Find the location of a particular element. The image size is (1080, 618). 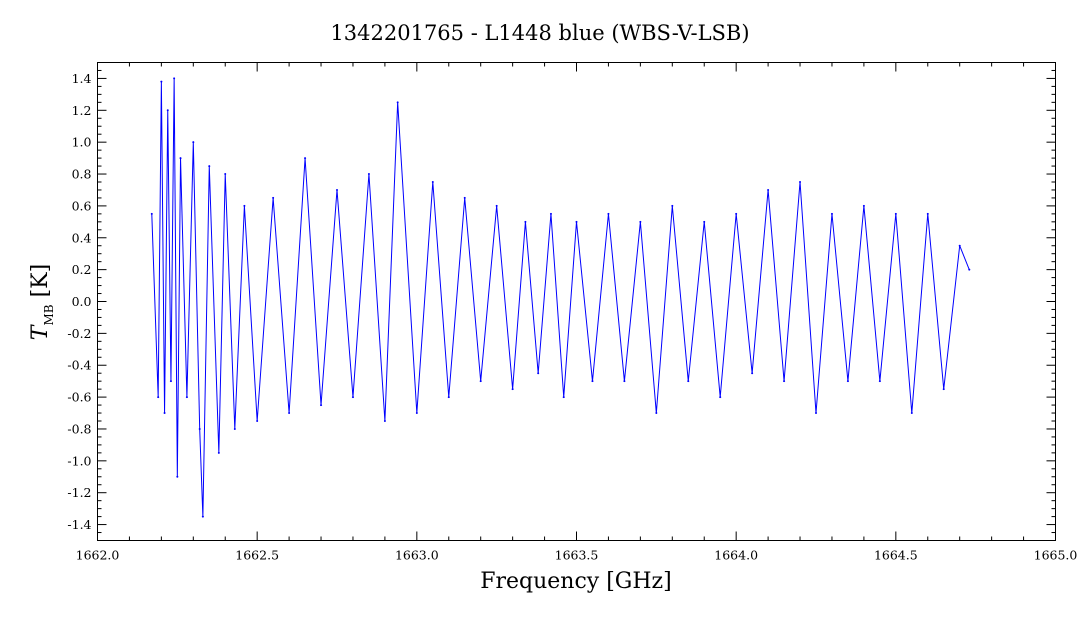

y-tick-label: 0.8 is located at coordinates (82, 174).